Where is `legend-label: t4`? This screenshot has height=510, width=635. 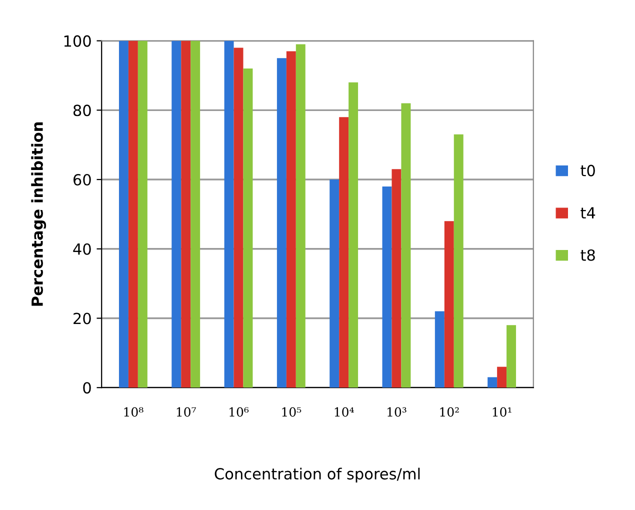
legend-label: t4 is located at coordinates (588, 212).